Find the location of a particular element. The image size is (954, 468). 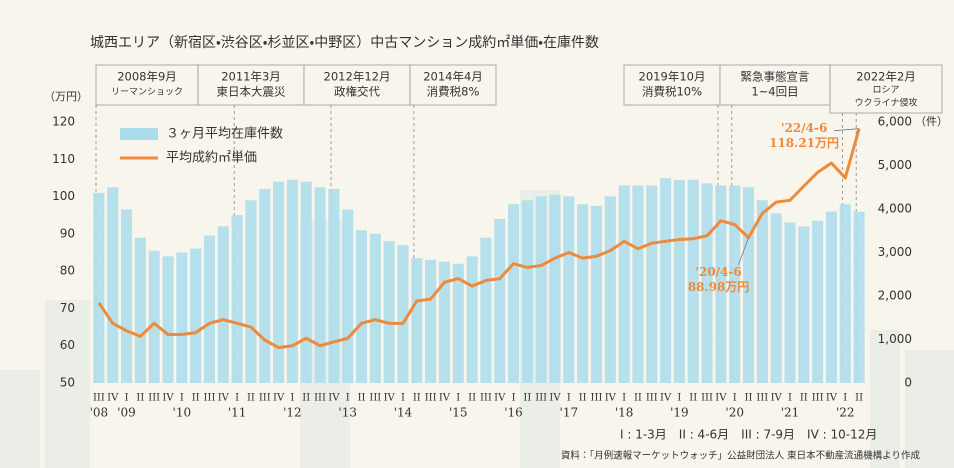

event-label: 2014年4月 is located at coordinates (453, 77).